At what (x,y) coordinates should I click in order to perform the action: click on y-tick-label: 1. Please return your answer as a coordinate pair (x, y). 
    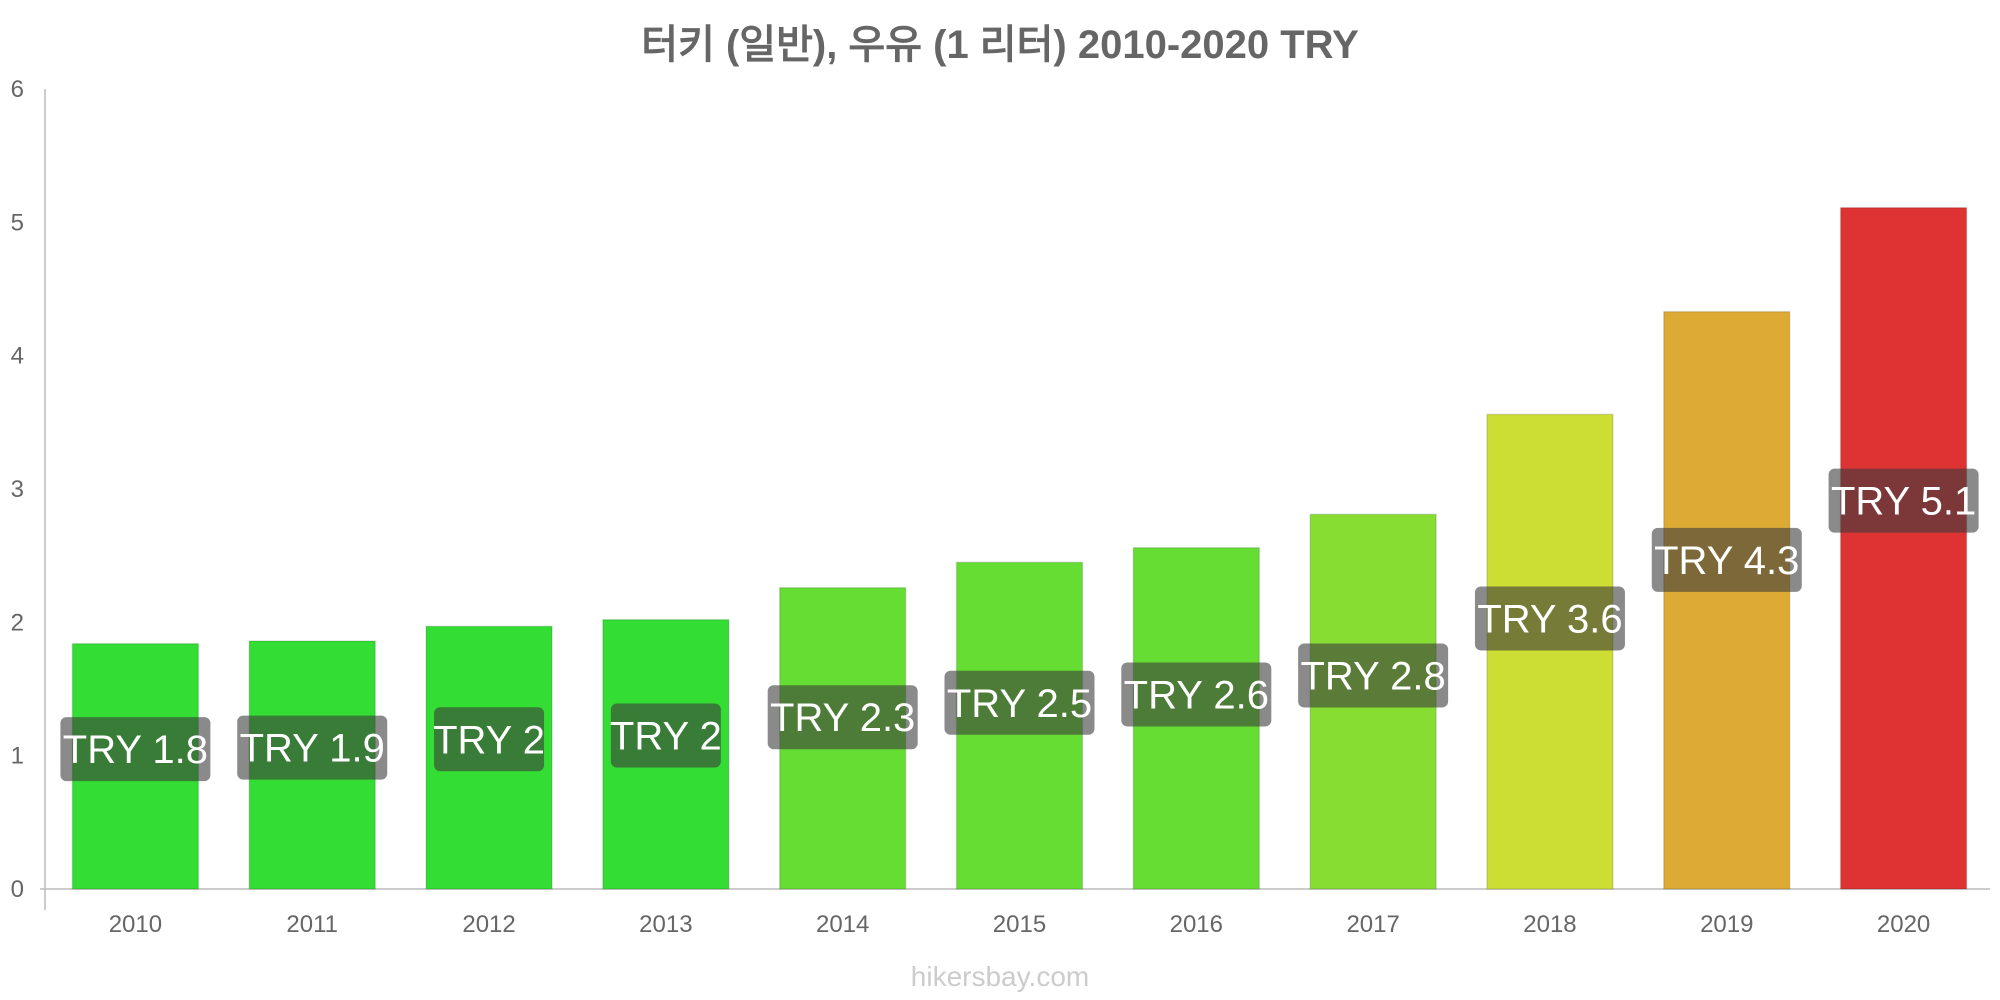
    Looking at the image, I should click on (17, 756).